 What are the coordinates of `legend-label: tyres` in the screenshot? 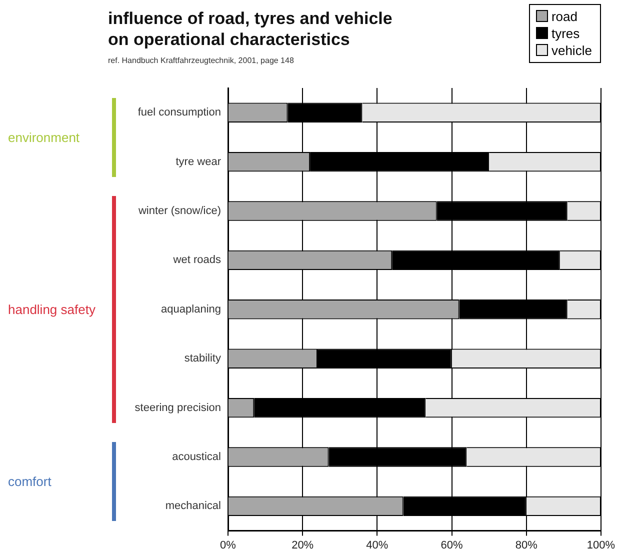 It's located at (565, 33).